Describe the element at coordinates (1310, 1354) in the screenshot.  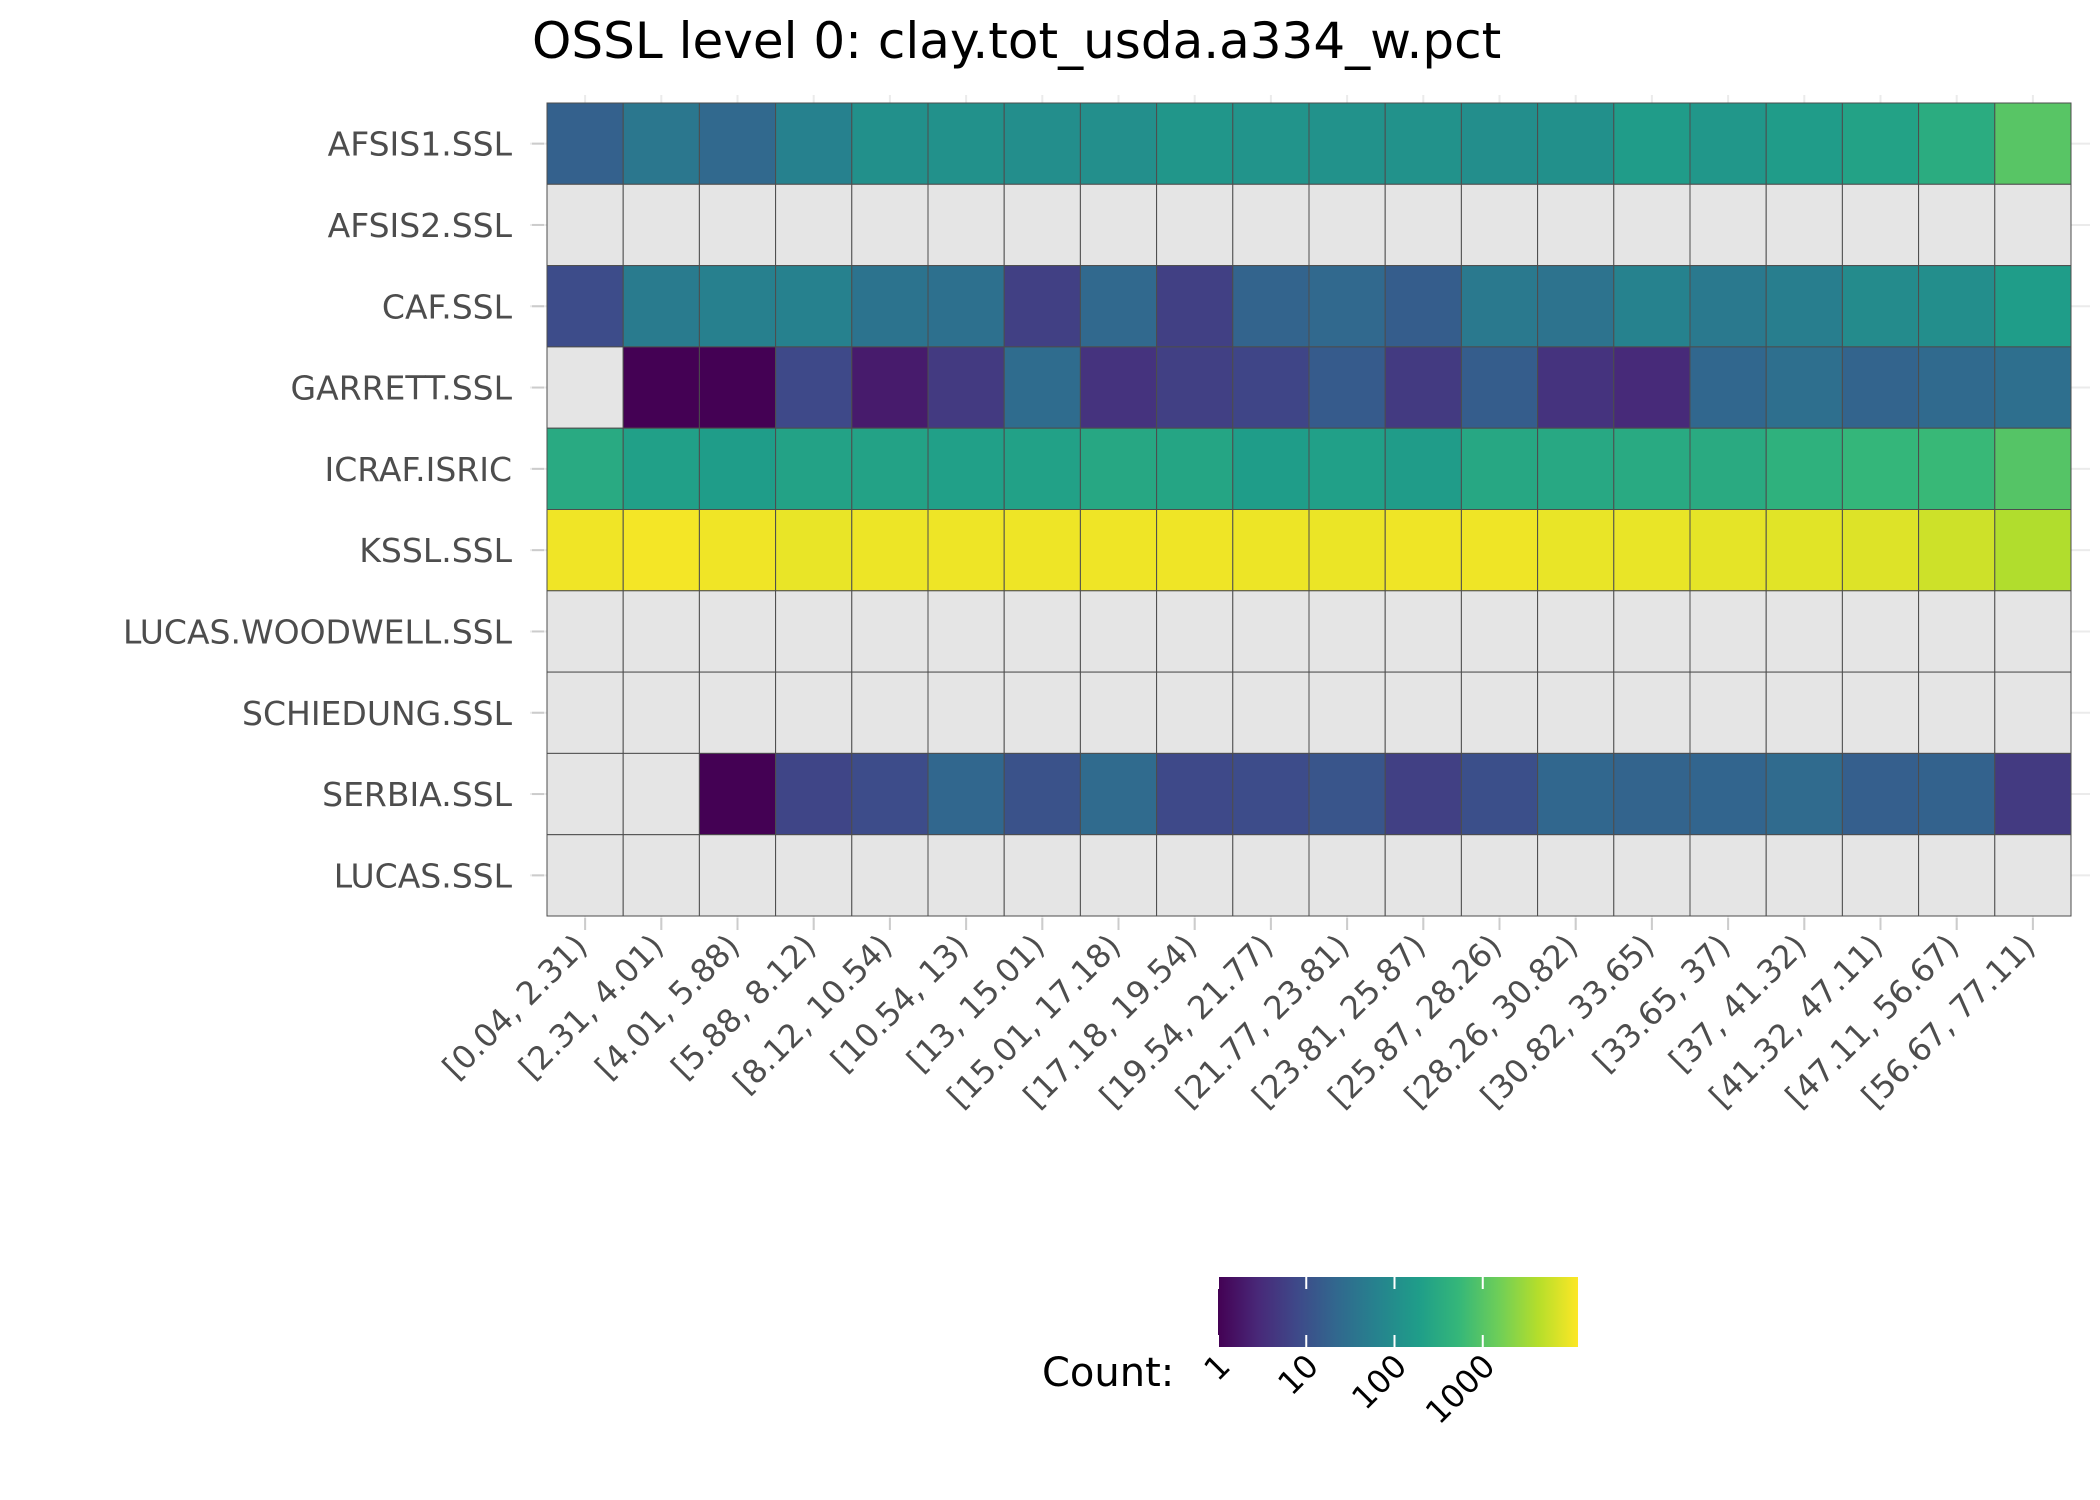
I see `colorbar-legend: Count: 1 10 100 1000` at that location.